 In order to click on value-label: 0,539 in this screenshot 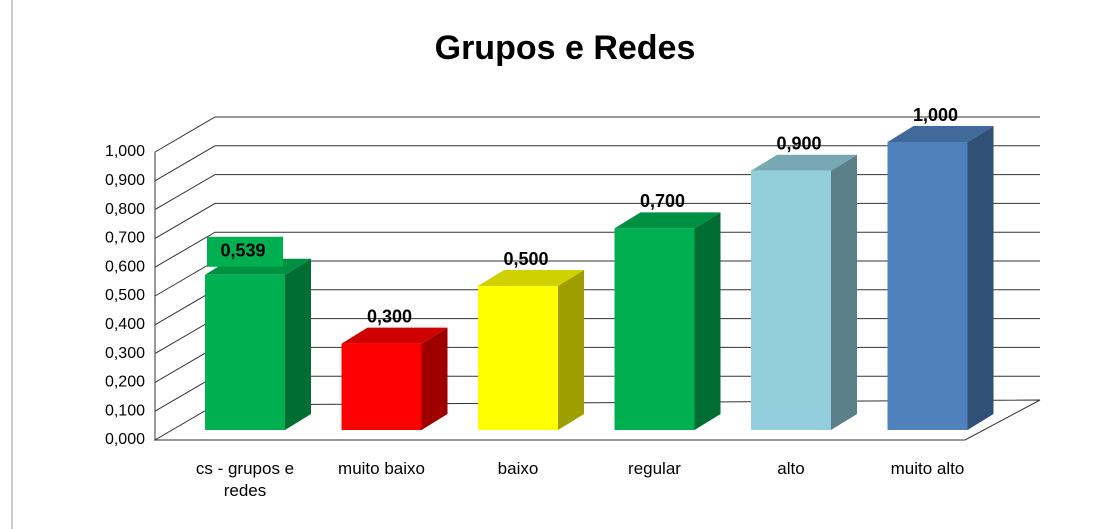, I will do `click(242, 251)`.